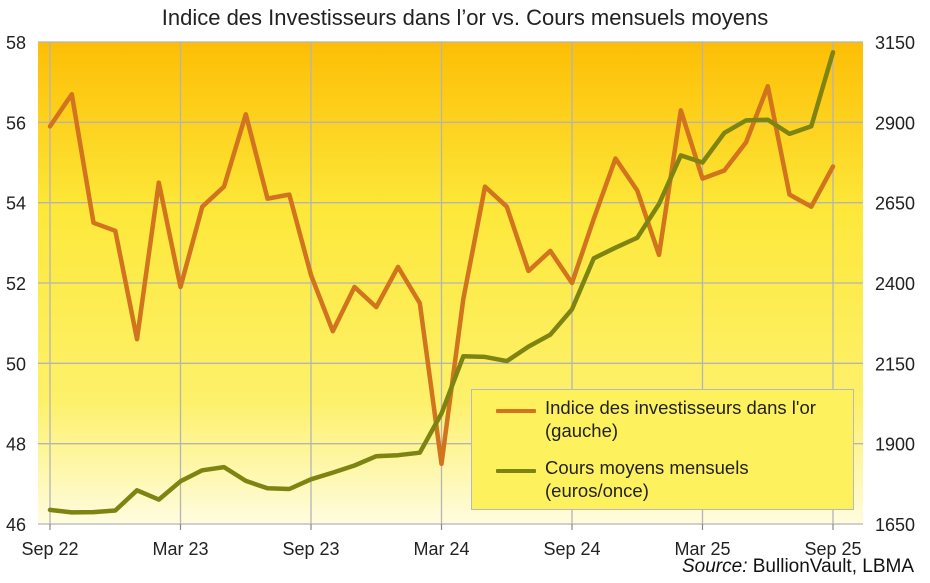 The image size is (930, 583). Describe the element at coordinates (895, 364) in the screenshot. I see `y-right-tick-label: 2150` at that location.